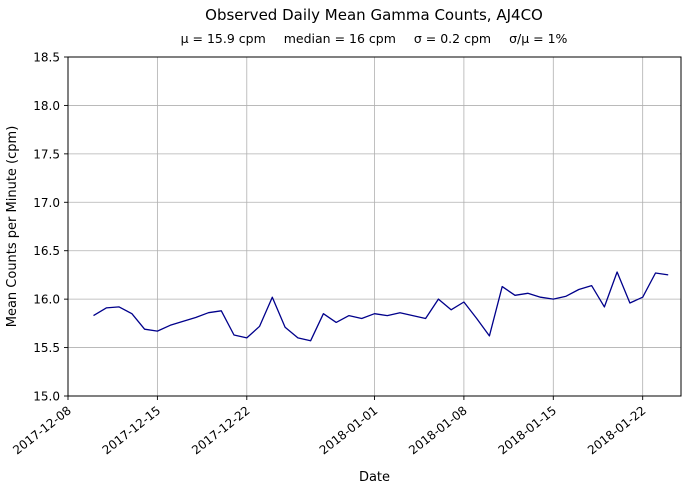  Describe the element at coordinates (528, 430) in the screenshot. I see `x-tick-label: 2018-01-15` at that location.